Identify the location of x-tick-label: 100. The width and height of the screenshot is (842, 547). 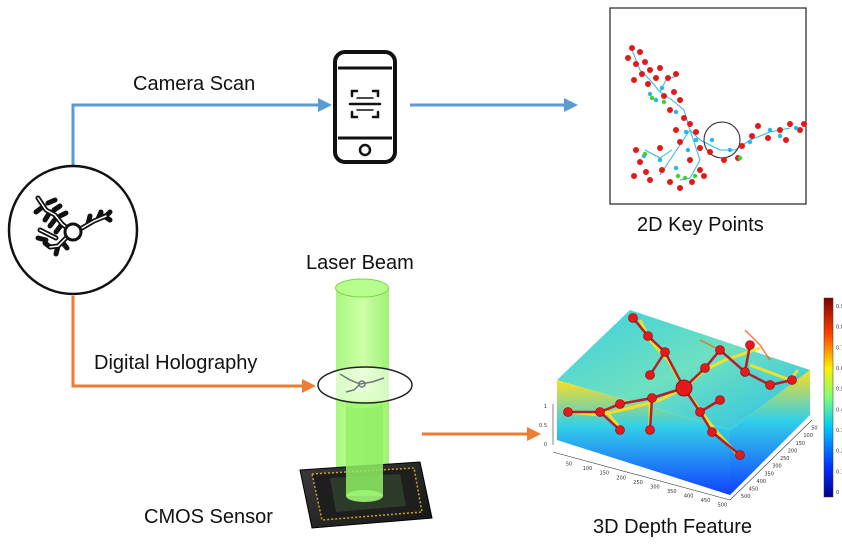
(588, 469).